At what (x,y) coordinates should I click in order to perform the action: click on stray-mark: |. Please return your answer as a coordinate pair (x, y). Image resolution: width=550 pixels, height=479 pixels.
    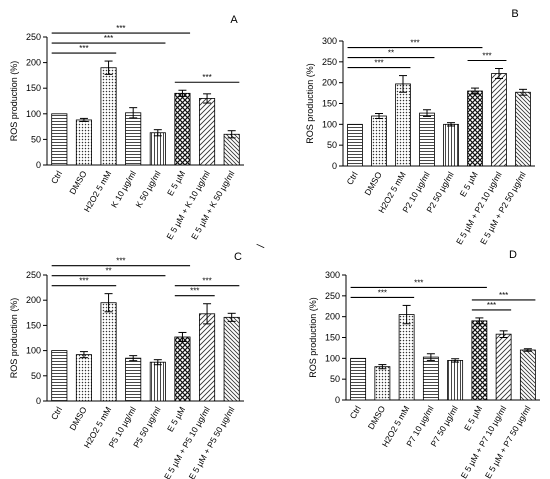
    Looking at the image, I should click on (260, 245).